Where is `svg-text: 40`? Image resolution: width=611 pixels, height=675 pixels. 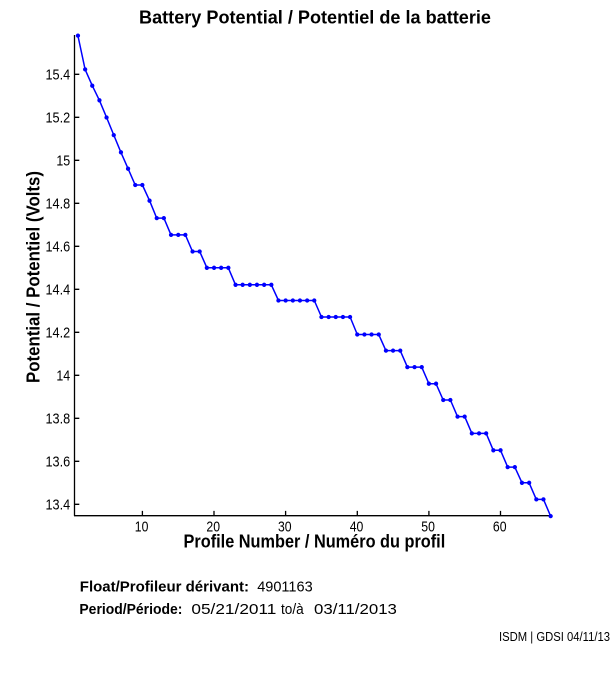
svg-text: 40 is located at coordinates (357, 527).